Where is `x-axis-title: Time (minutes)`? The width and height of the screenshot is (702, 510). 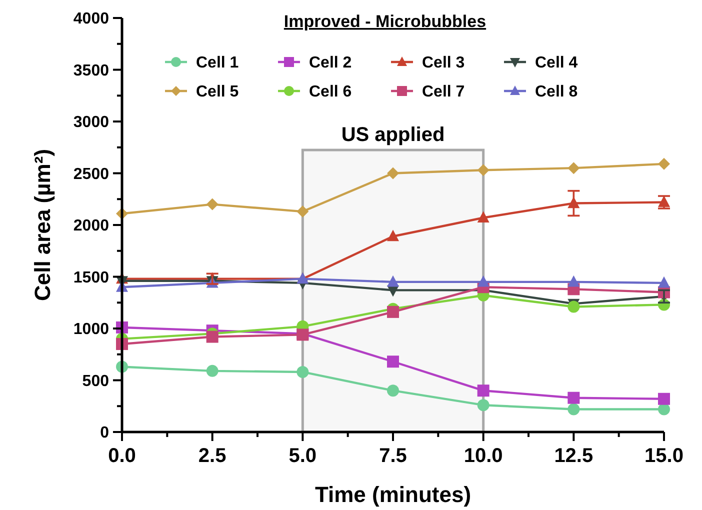
x-axis-title: Time (minutes) is located at coordinates (393, 494).